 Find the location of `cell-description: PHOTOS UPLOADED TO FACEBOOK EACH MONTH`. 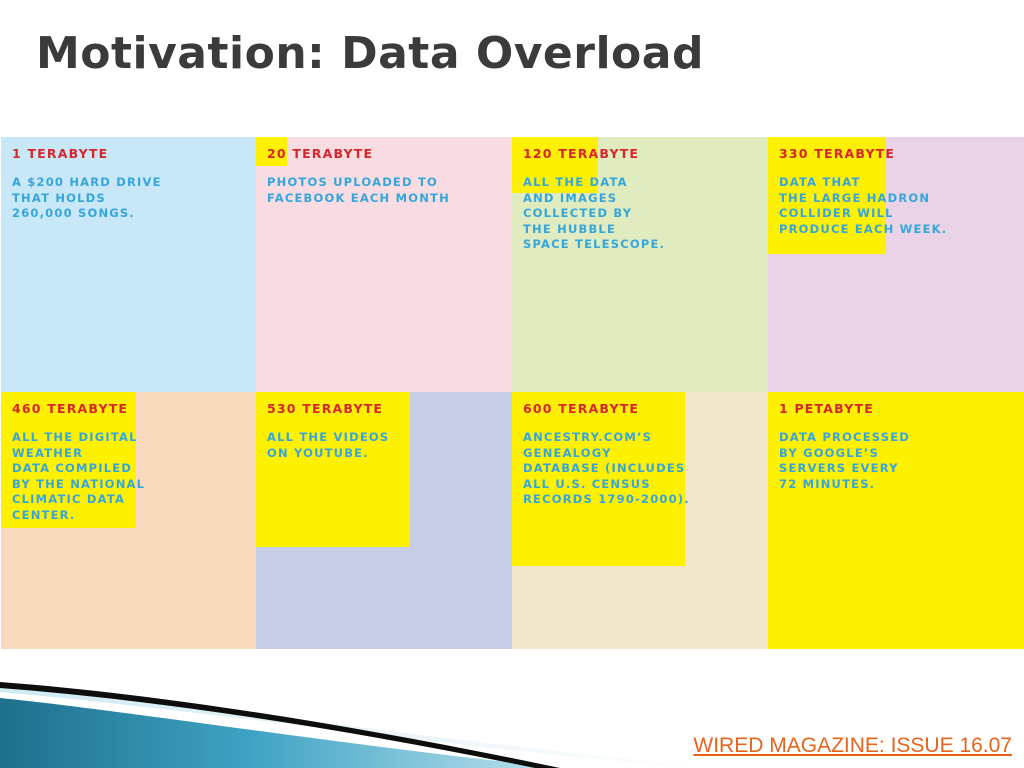

cell-description: PHOTOS UPLOADED TO FACEBOOK EACH MONTH is located at coordinates (358, 190).